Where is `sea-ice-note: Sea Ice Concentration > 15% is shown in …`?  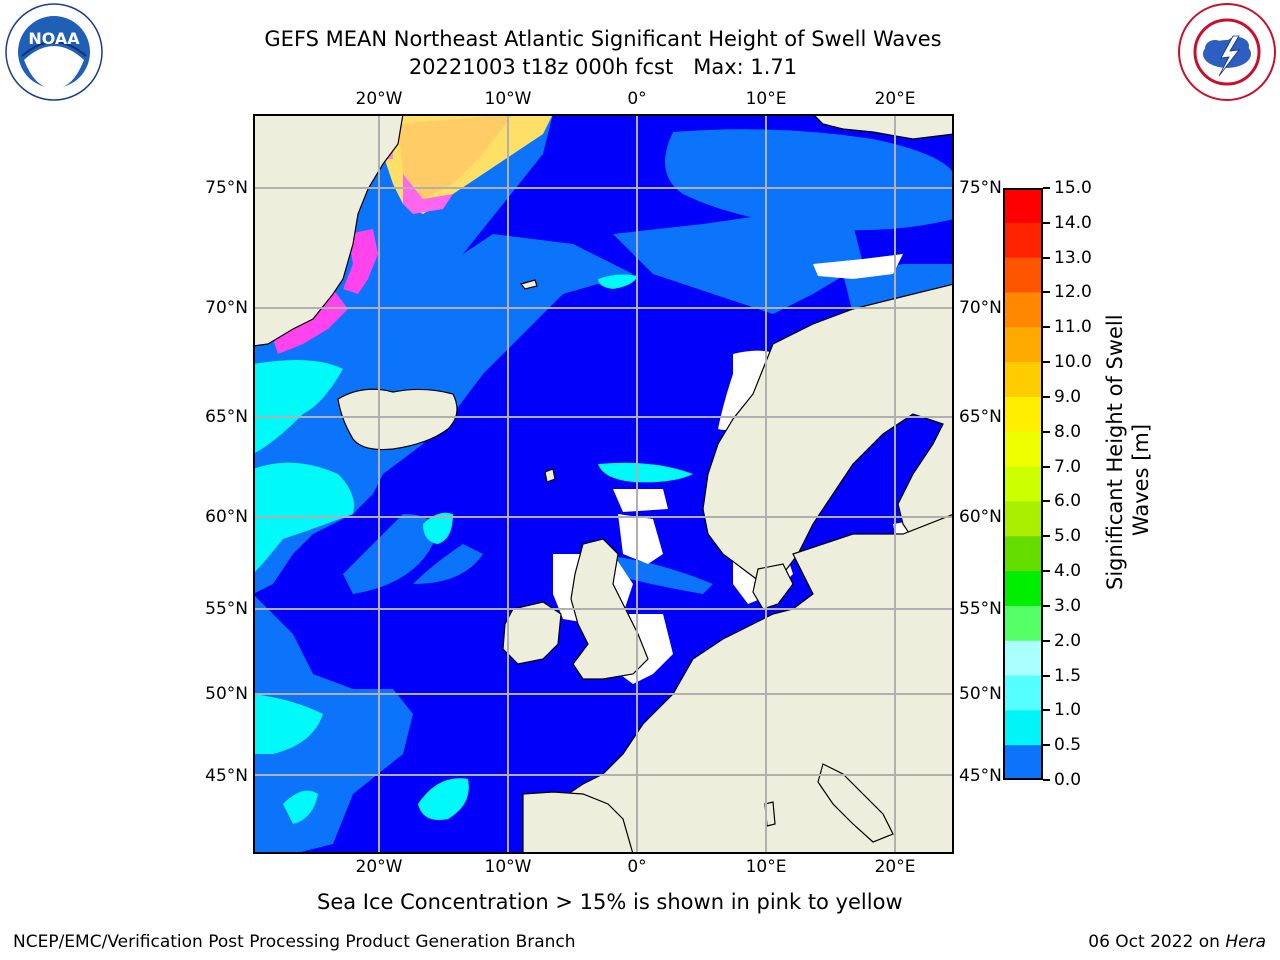 sea-ice-note: Sea Ice Concentration > 15% is shown in … is located at coordinates (610, 902).